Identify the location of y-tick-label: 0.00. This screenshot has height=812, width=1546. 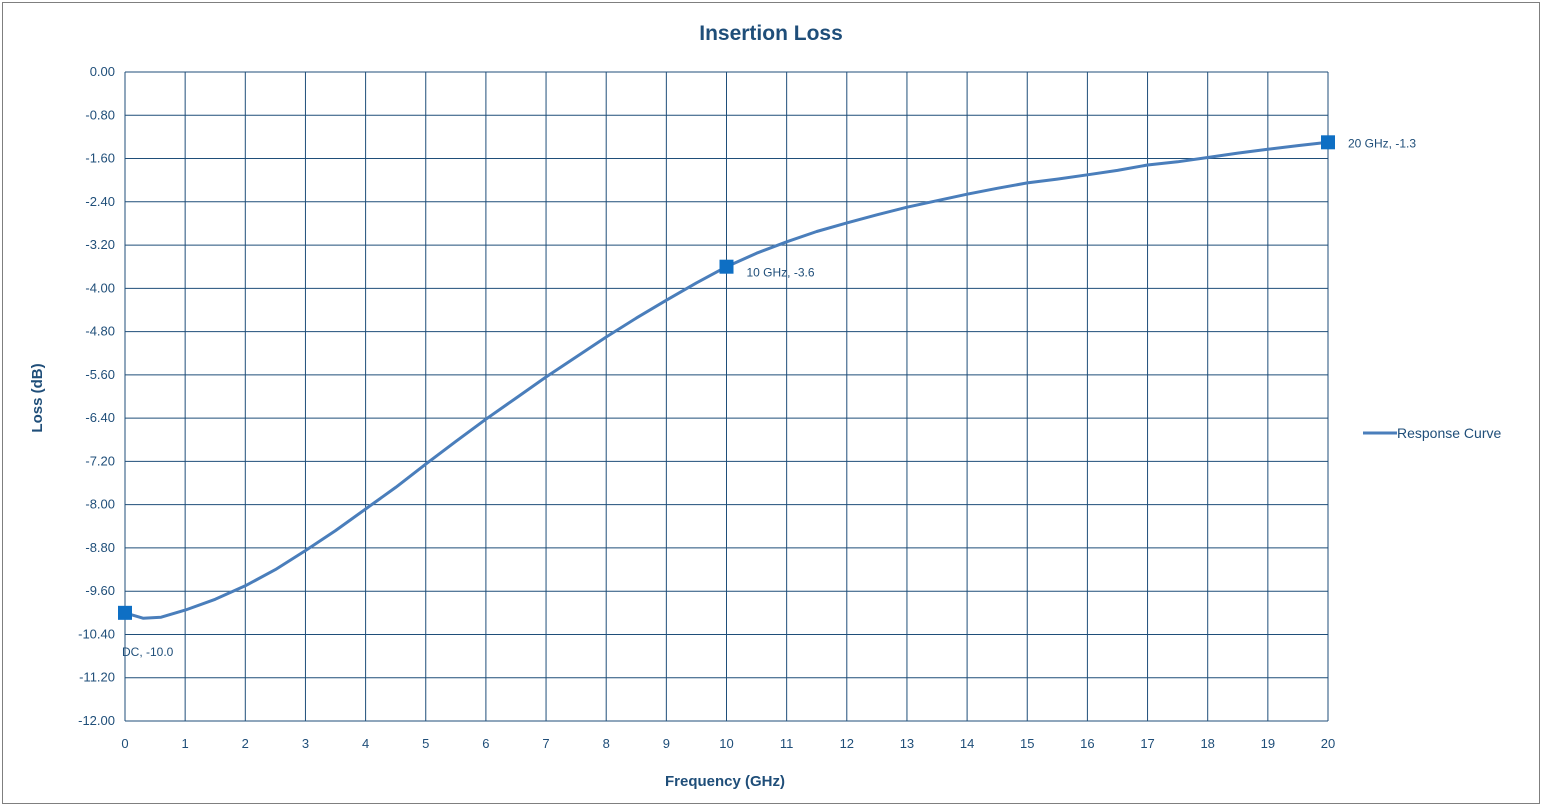
(102, 71).